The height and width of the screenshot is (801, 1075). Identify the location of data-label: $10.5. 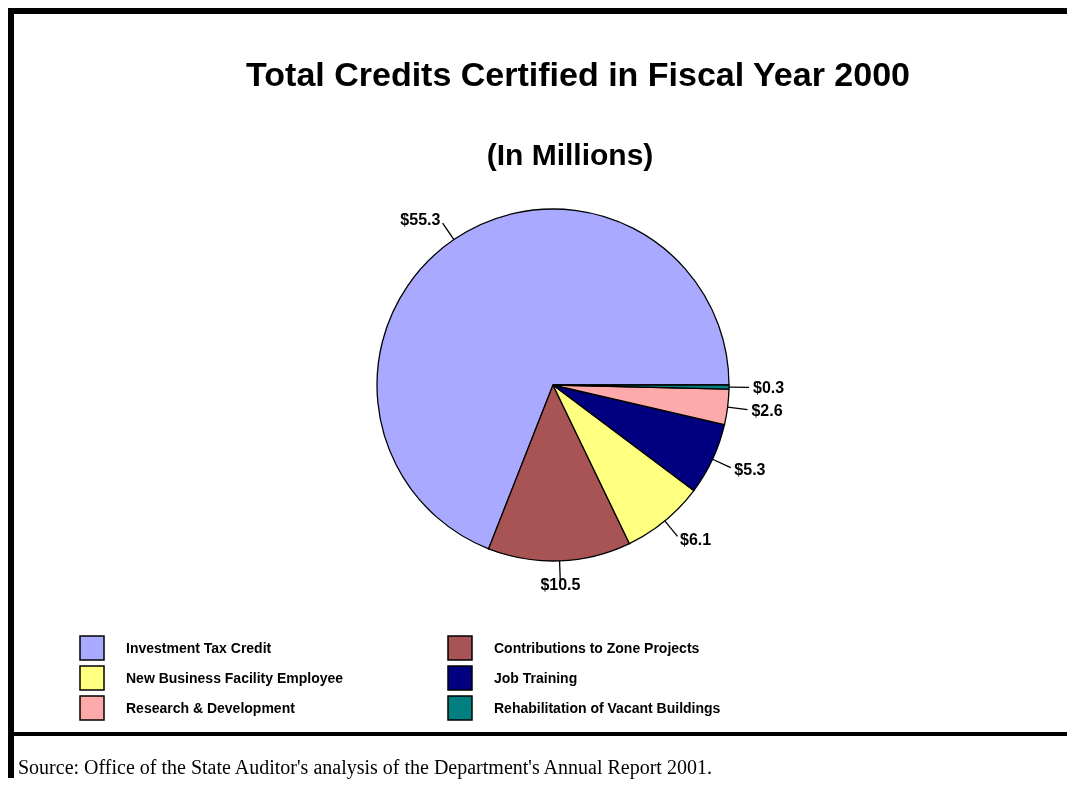
(560, 585).